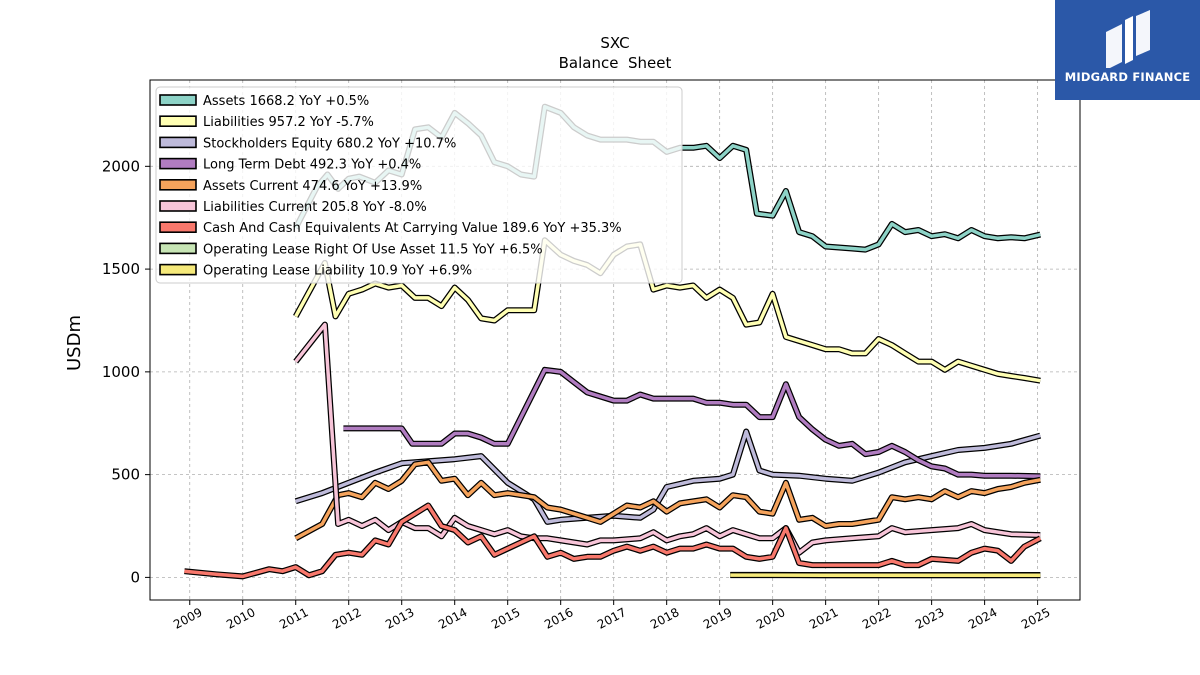 This screenshot has height=675, width=1200. Describe the element at coordinates (506, 618) in the screenshot. I see `x-tick-label: 2015` at that location.